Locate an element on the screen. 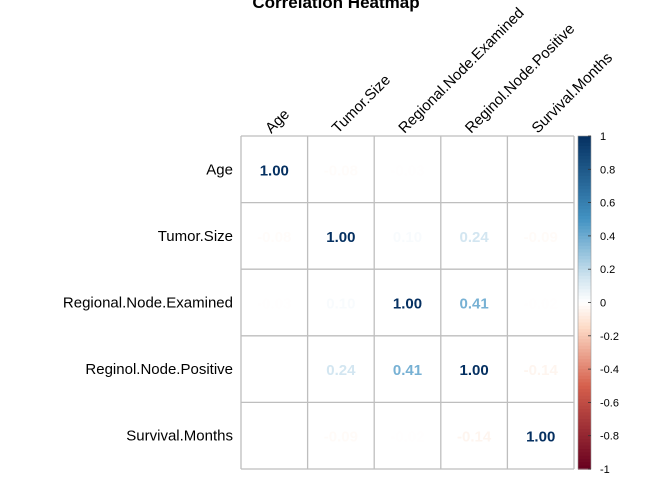  cell-value-label: 0.01 is located at coordinates (274, 370).